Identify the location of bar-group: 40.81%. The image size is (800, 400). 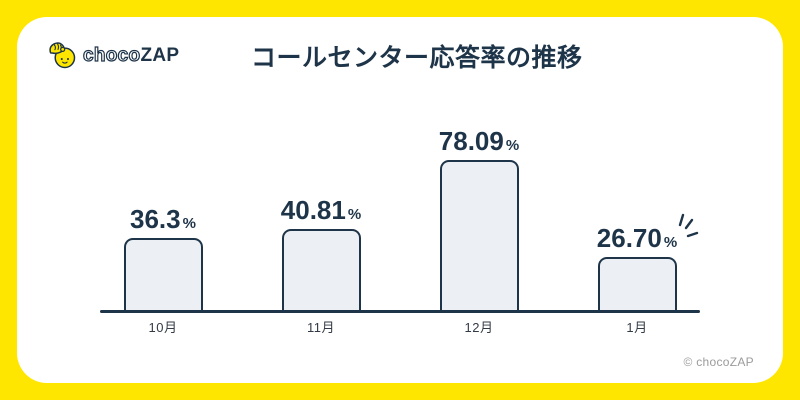
(321, 219).